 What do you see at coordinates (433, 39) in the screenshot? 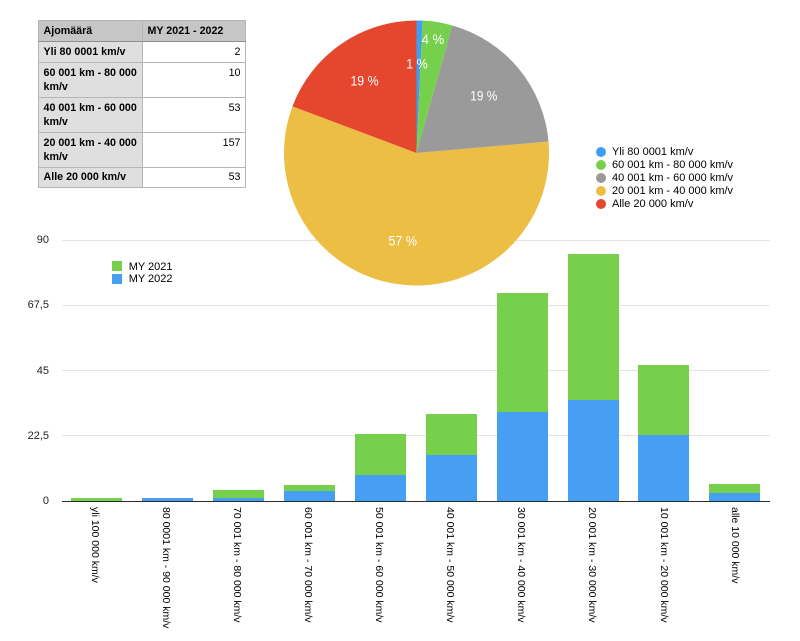
I see `svg-text: 4 %` at bounding box center [433, 39].